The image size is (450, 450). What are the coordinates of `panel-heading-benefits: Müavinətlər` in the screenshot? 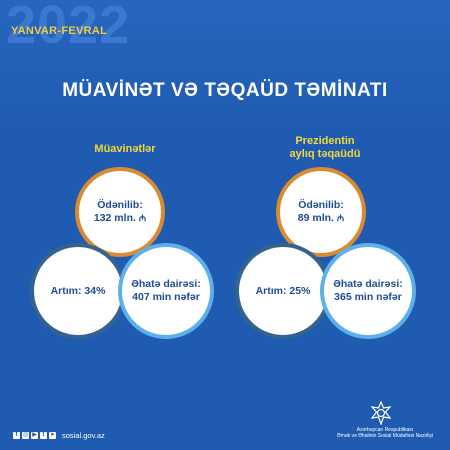 It's located at (125, 149).